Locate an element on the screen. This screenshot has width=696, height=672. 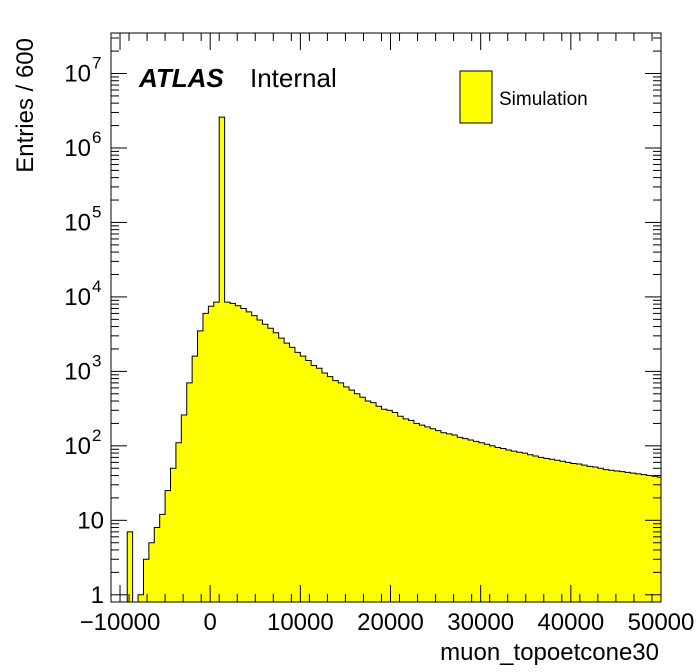
atlas-sublabel: Internal is located at coordinates (293, 78).